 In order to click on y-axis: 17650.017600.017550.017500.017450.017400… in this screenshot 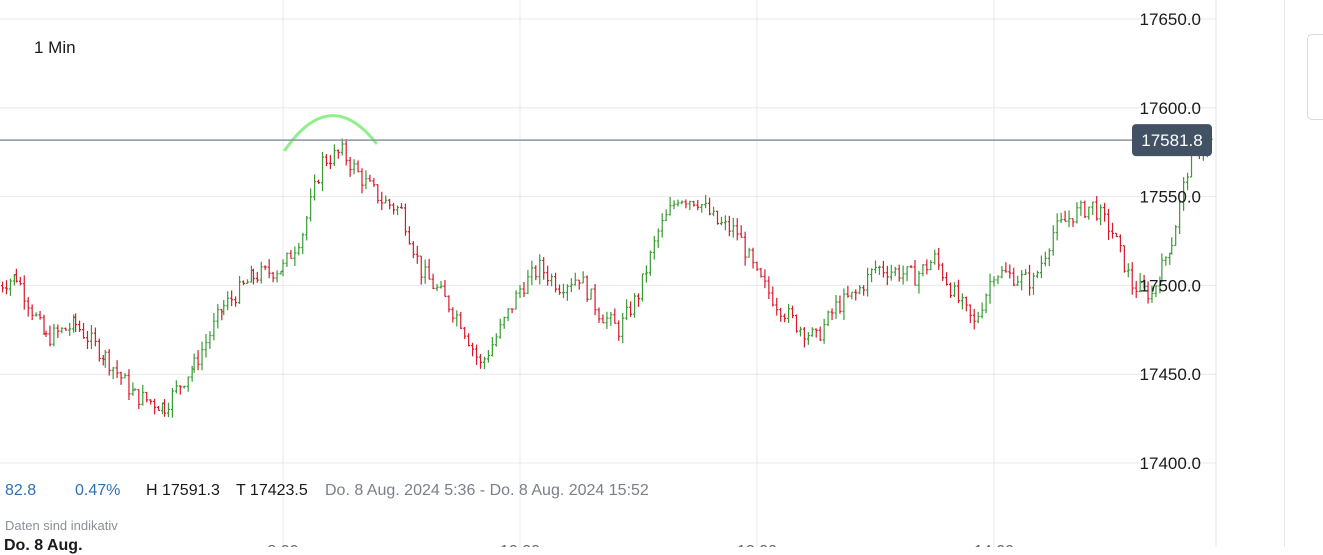, I will do `click(1170, 241)`.